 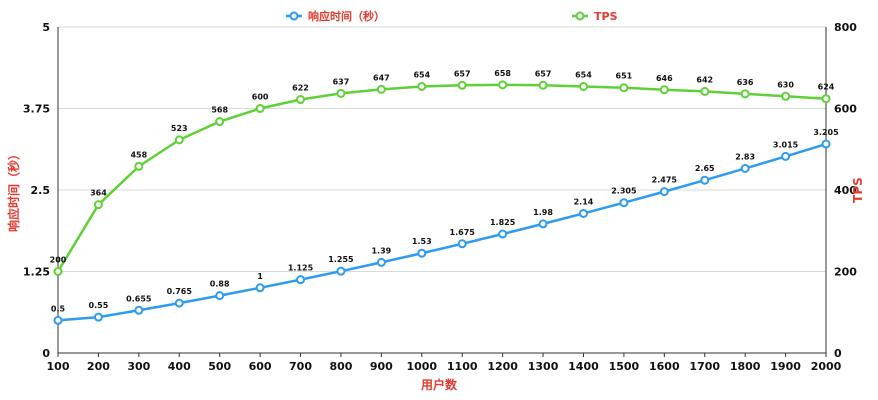 What do you see at coordinates (785, 84) in the screenshot?
I see `tps-data-label: 630` at bounding box center [785, 84].